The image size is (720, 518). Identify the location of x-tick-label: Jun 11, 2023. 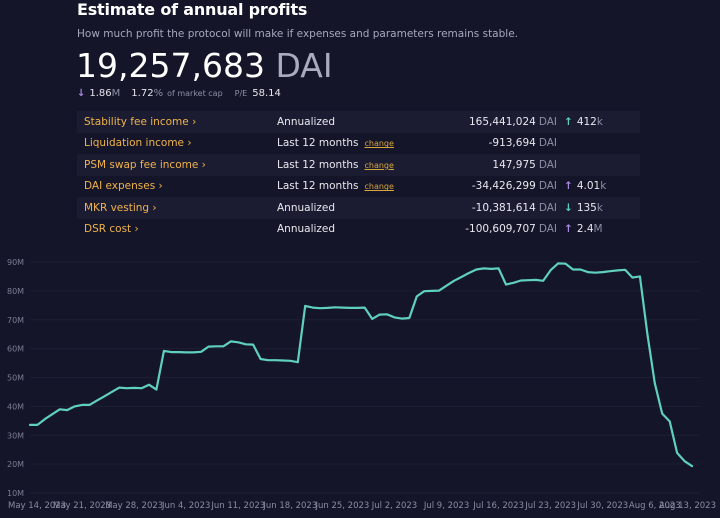
(237, 506).